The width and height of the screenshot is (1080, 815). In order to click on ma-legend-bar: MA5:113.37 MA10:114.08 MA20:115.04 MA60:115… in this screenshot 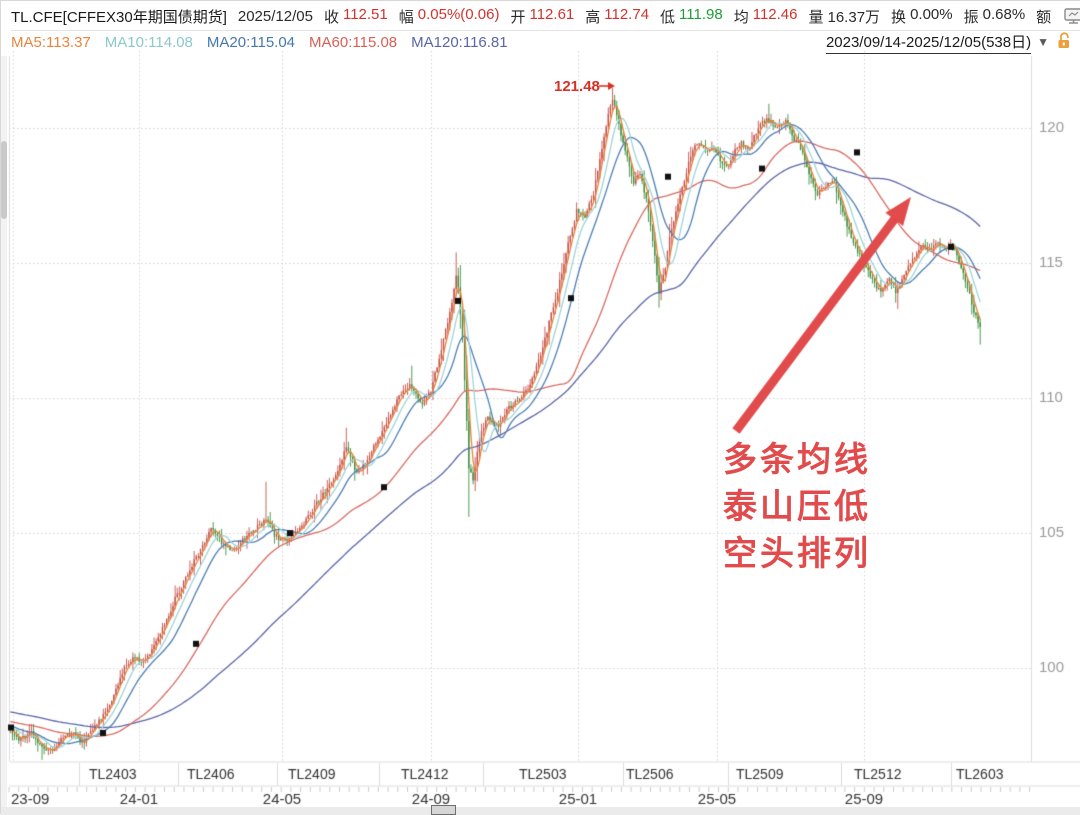, I will do `click(545, 42)`.